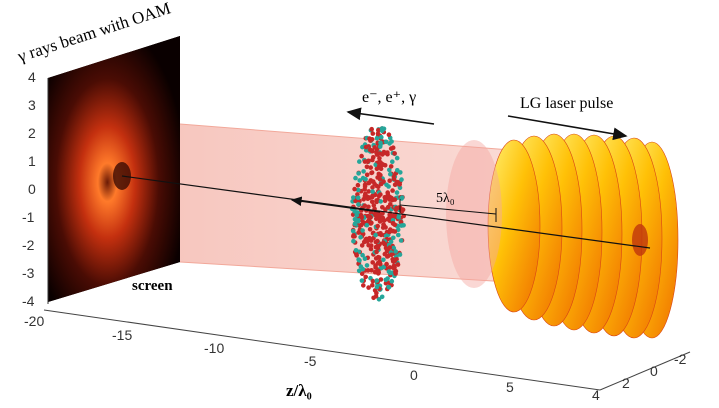 This screenshot has width=719, height=408. What do you see at coordinates (114, 169) in the screenshot?
I see `screen-panel` at bounding box center [114, 169].